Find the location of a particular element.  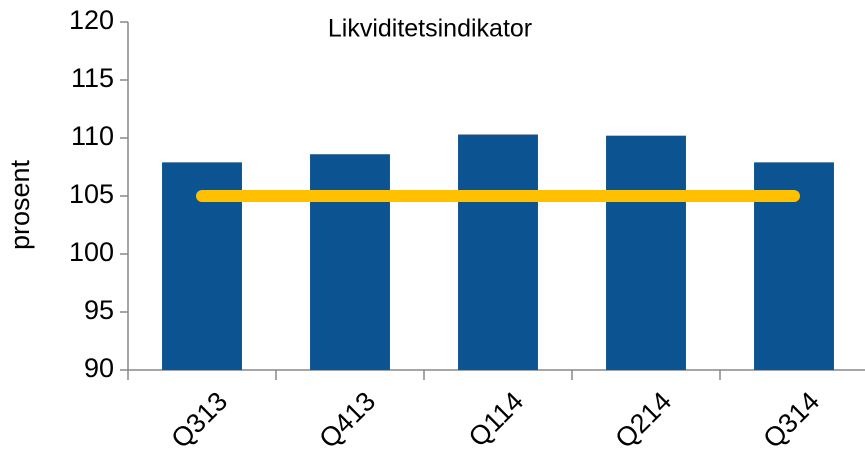

y-tick-label: 95 is located at coordinates (99, 310).